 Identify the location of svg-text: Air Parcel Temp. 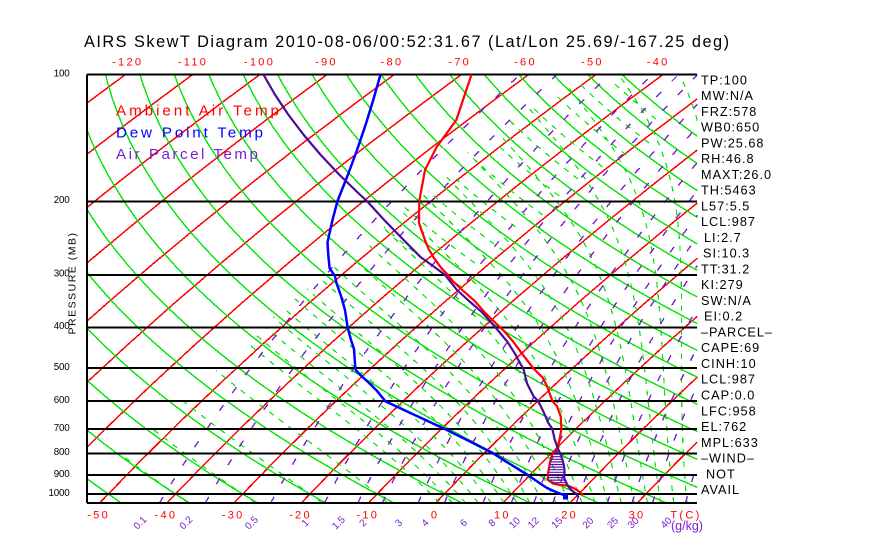
(187, 154).